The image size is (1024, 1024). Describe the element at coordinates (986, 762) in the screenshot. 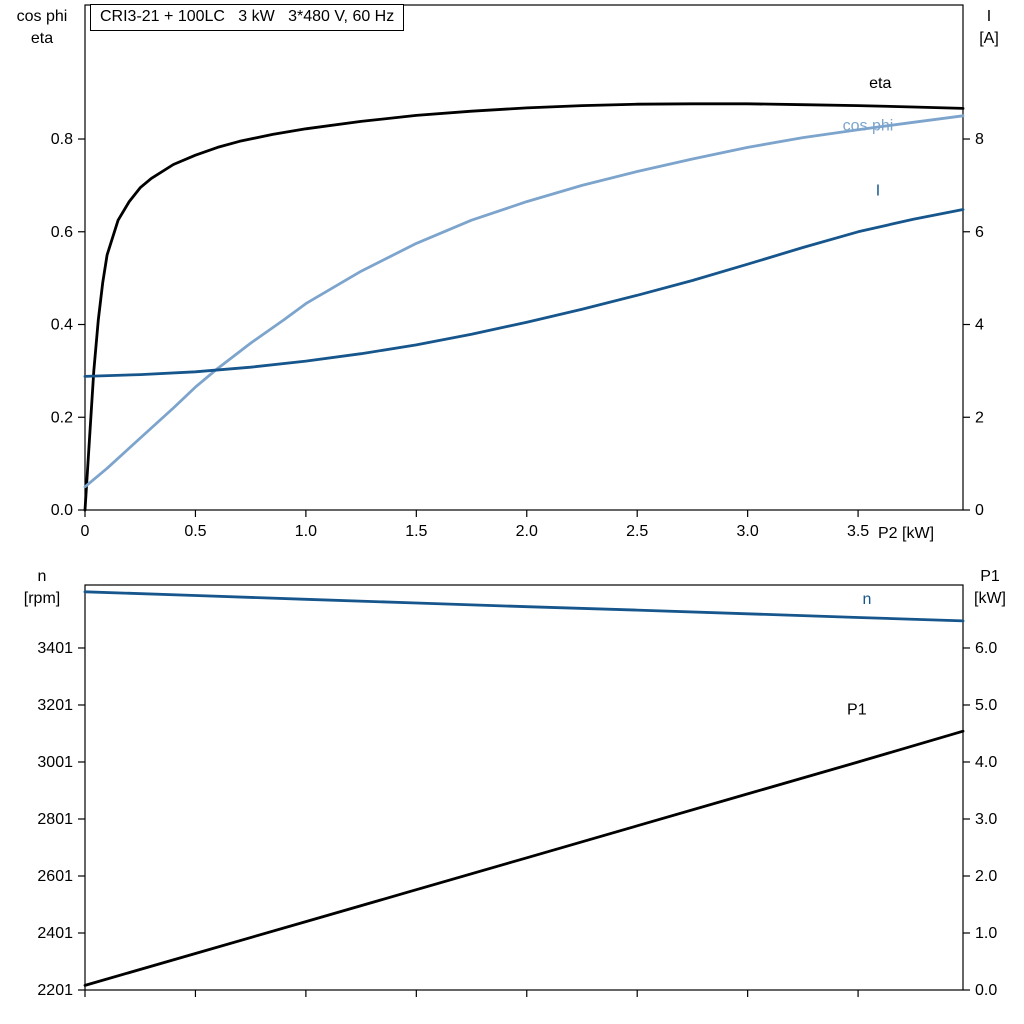

I see `y-tick-label-right: 4.0` at that location.